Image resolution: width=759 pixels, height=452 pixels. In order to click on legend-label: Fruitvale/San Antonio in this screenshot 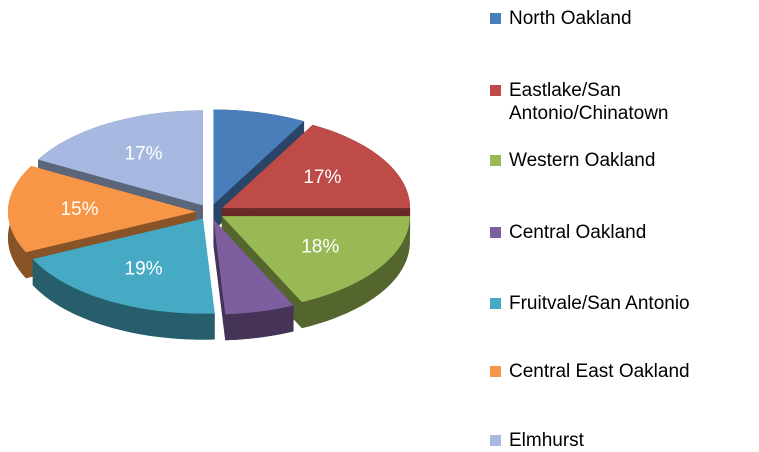, I will do `click(599, 303)`.